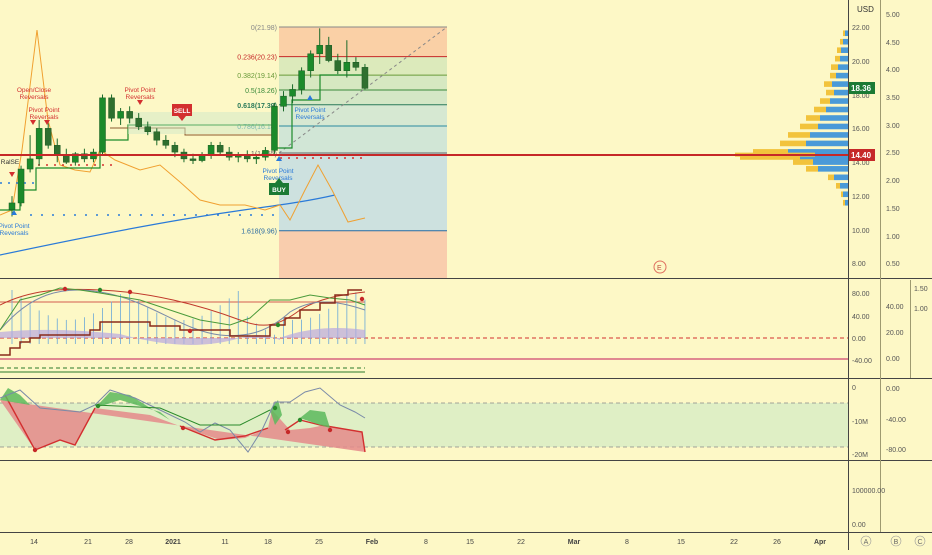 Image resolution: width=932 pixels, height=555 pixels. I want to click on time-tick-label: 28, so click(129, 542).